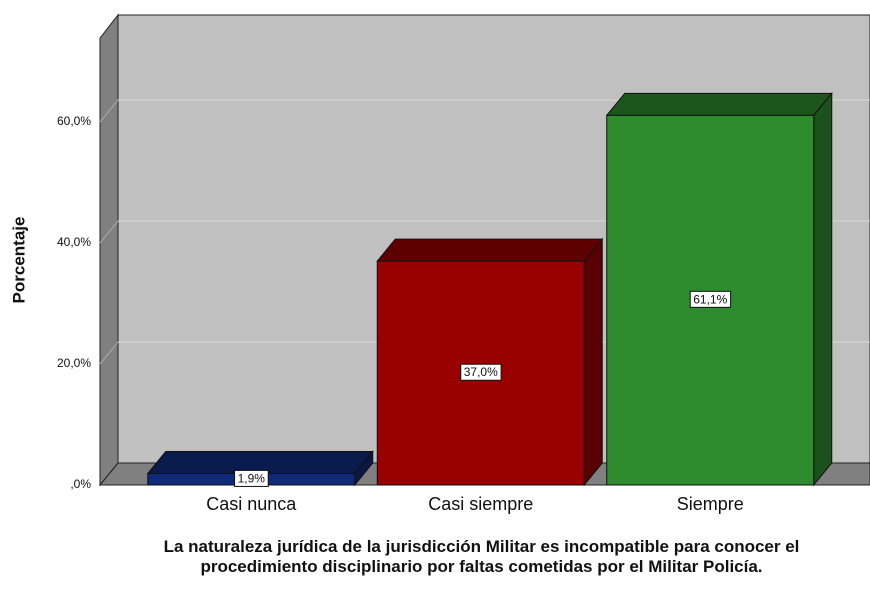 This screenshot has height=598, width=870. I want to click on x-tick-label: Siempre, so click(710, 504).